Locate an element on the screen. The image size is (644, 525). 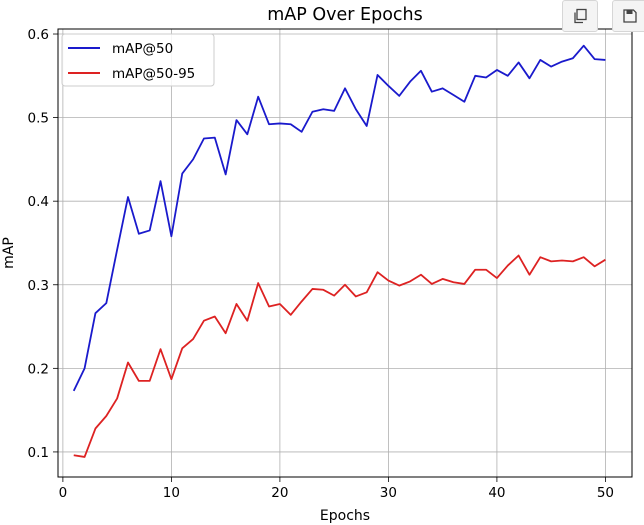
x-tick-label: 50 is located at coordinates (605, 493).